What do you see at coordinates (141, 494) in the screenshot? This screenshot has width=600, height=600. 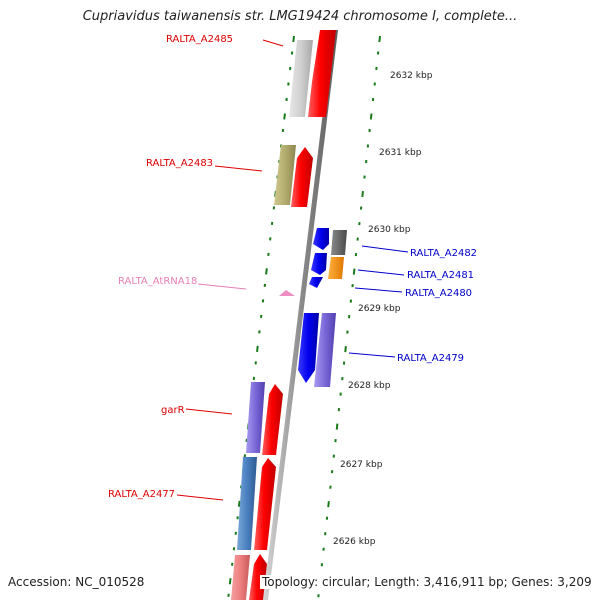 I see `gene-label: RALTA_A2477` at bounding box center [141, 494].